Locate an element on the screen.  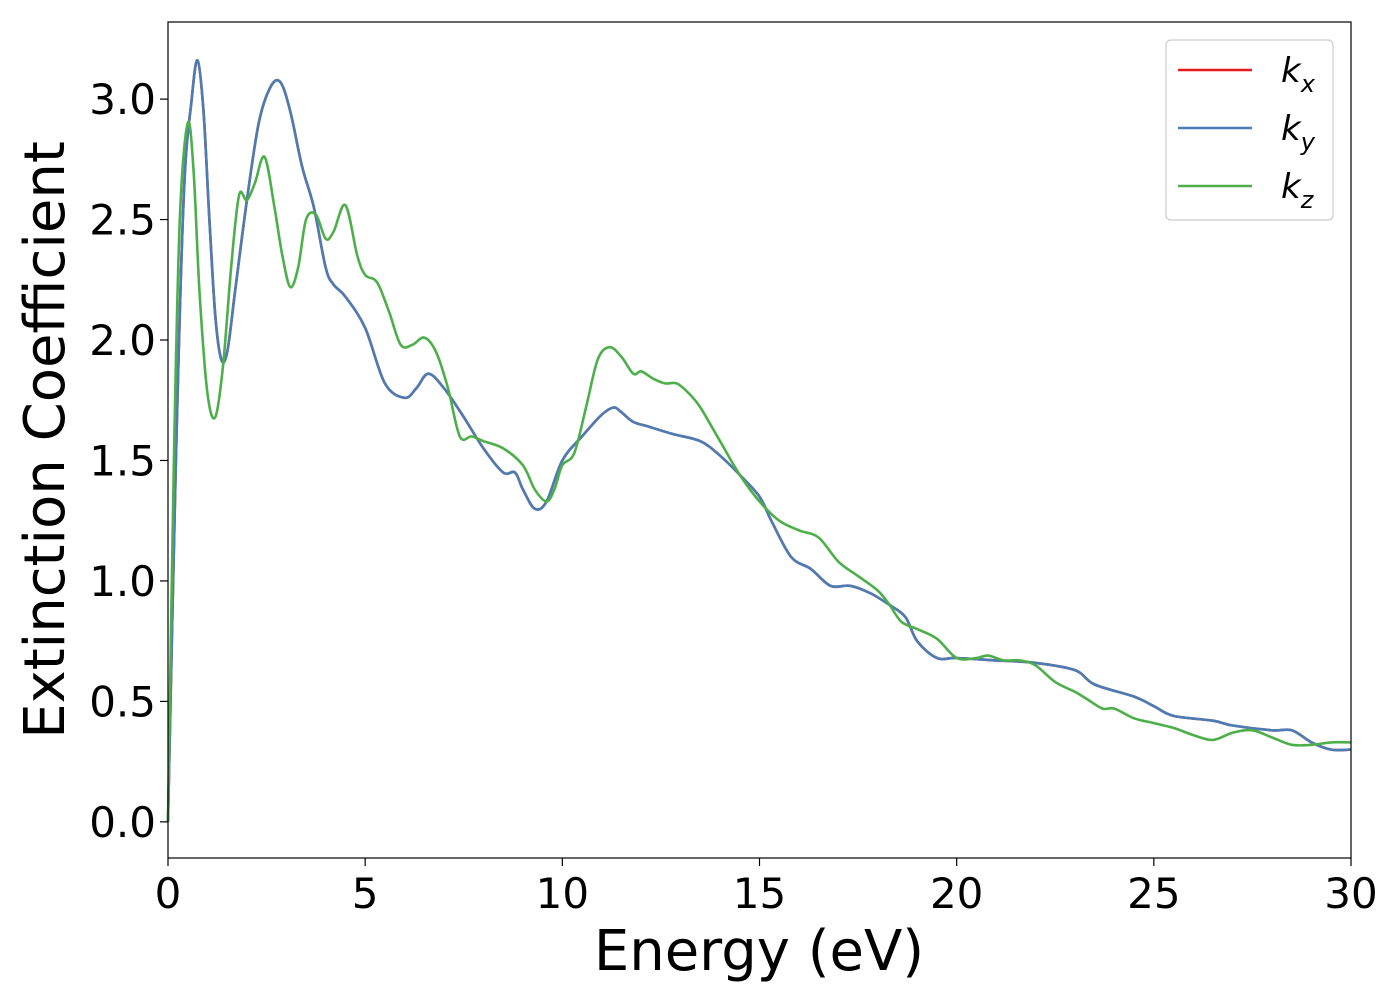
x-tick-label: 5 is located at coordinates (365, 893).